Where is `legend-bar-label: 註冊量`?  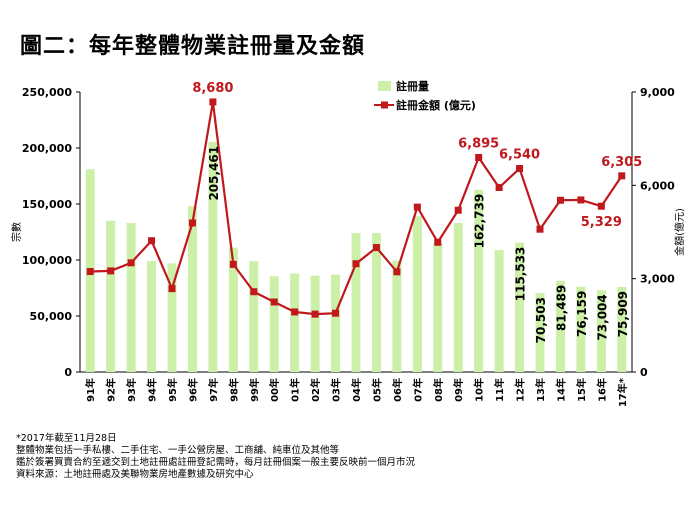
legend-bar-label: 註冊量 is located at coordinates (412, 86).